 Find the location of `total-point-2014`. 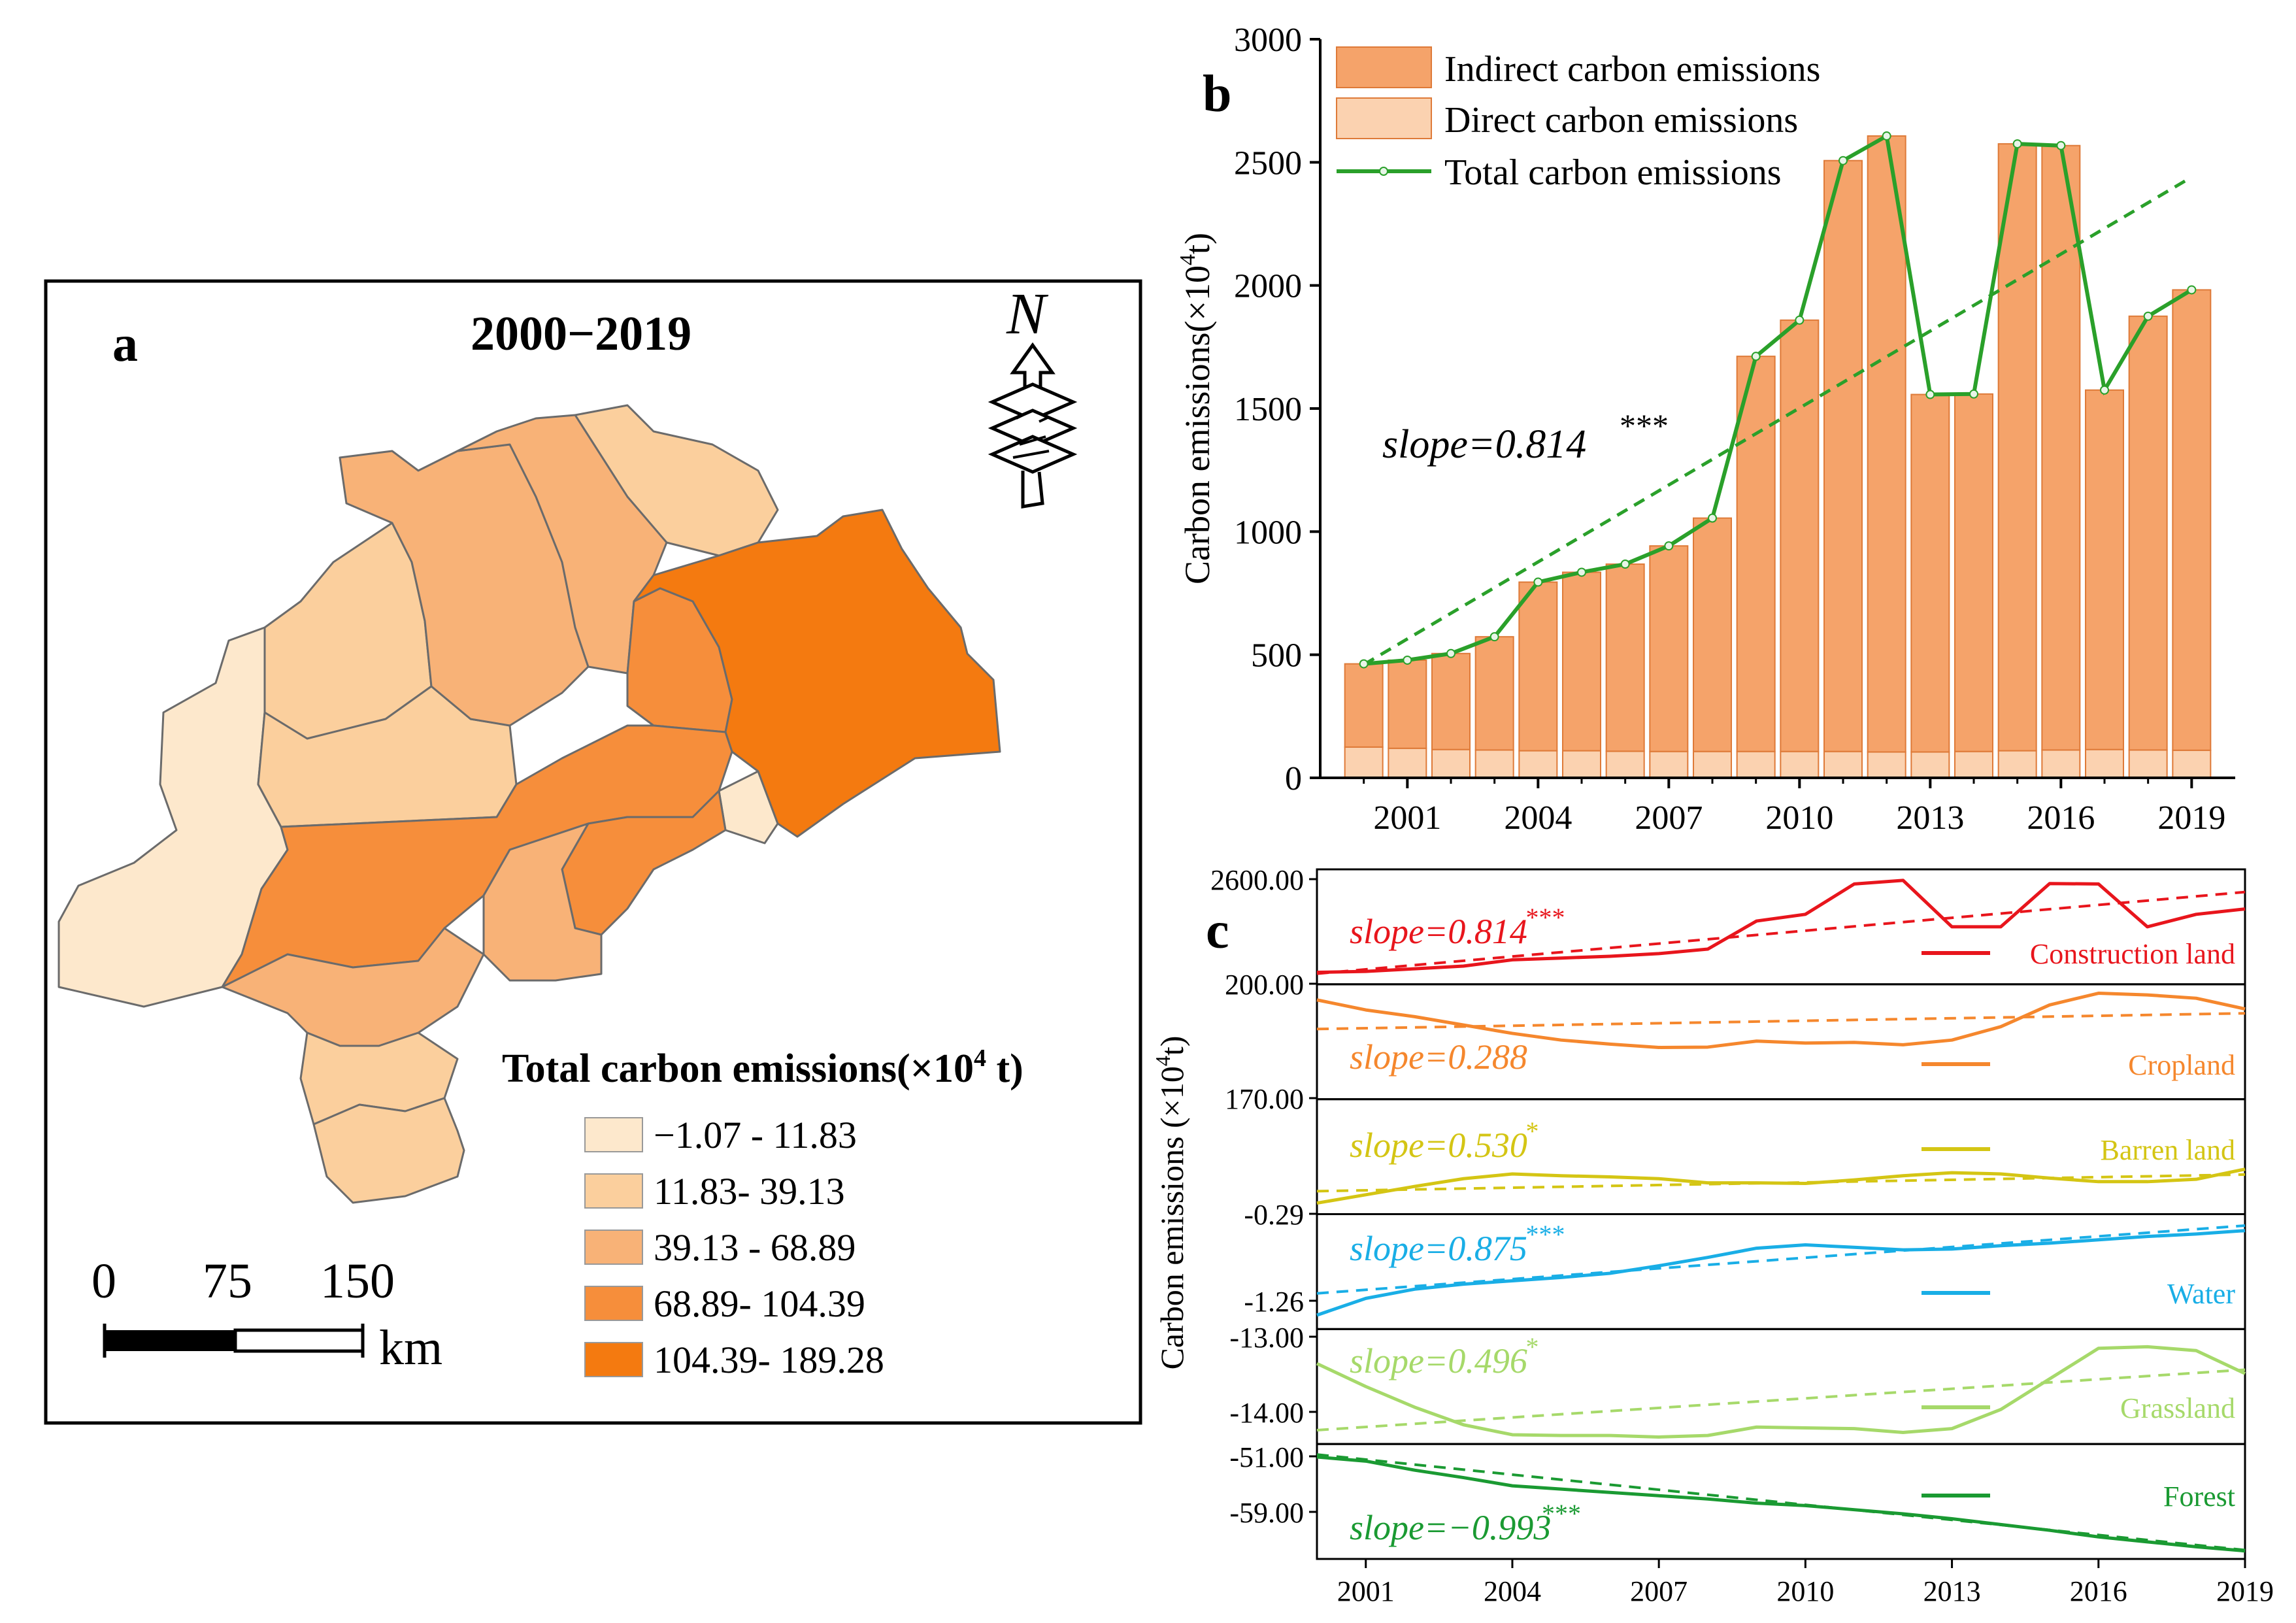

total-point-2014 is located at coordinates (1973, 394).